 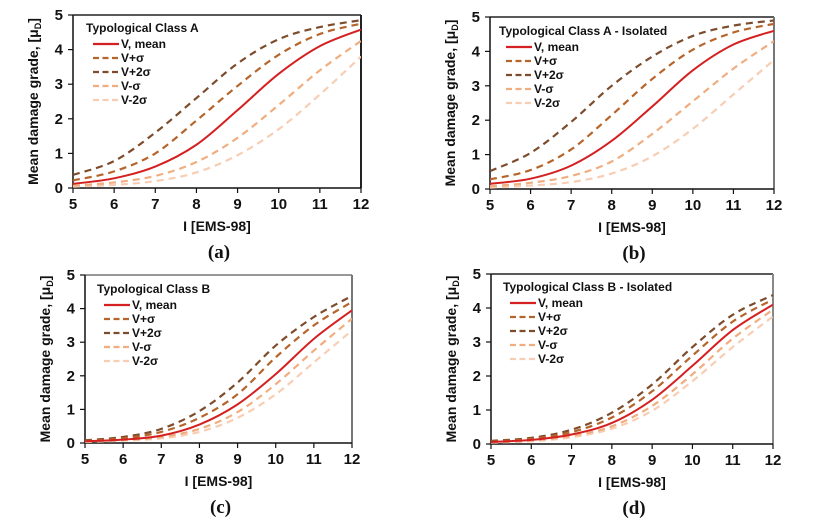 I want to click on legend-title: Typological Class A - Isolated, so click(x=583, y=31).